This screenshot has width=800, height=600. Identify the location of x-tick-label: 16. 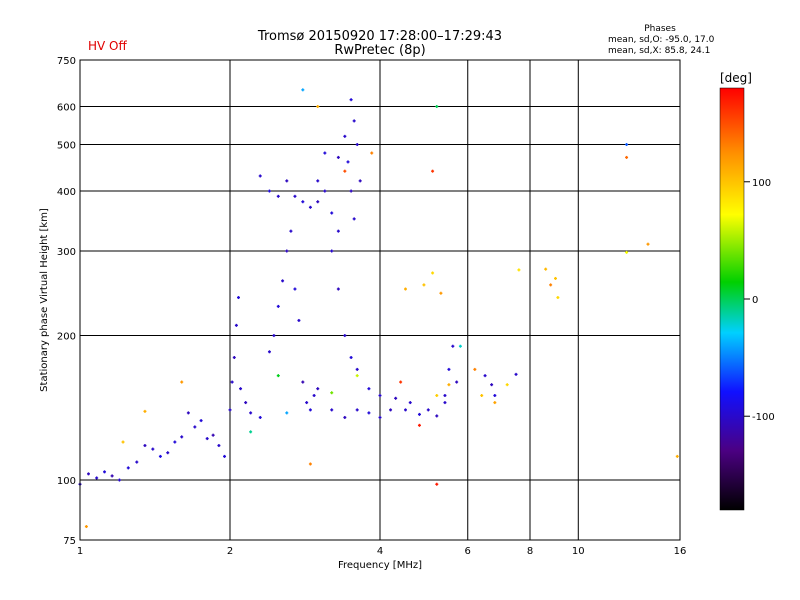
(680, 551).